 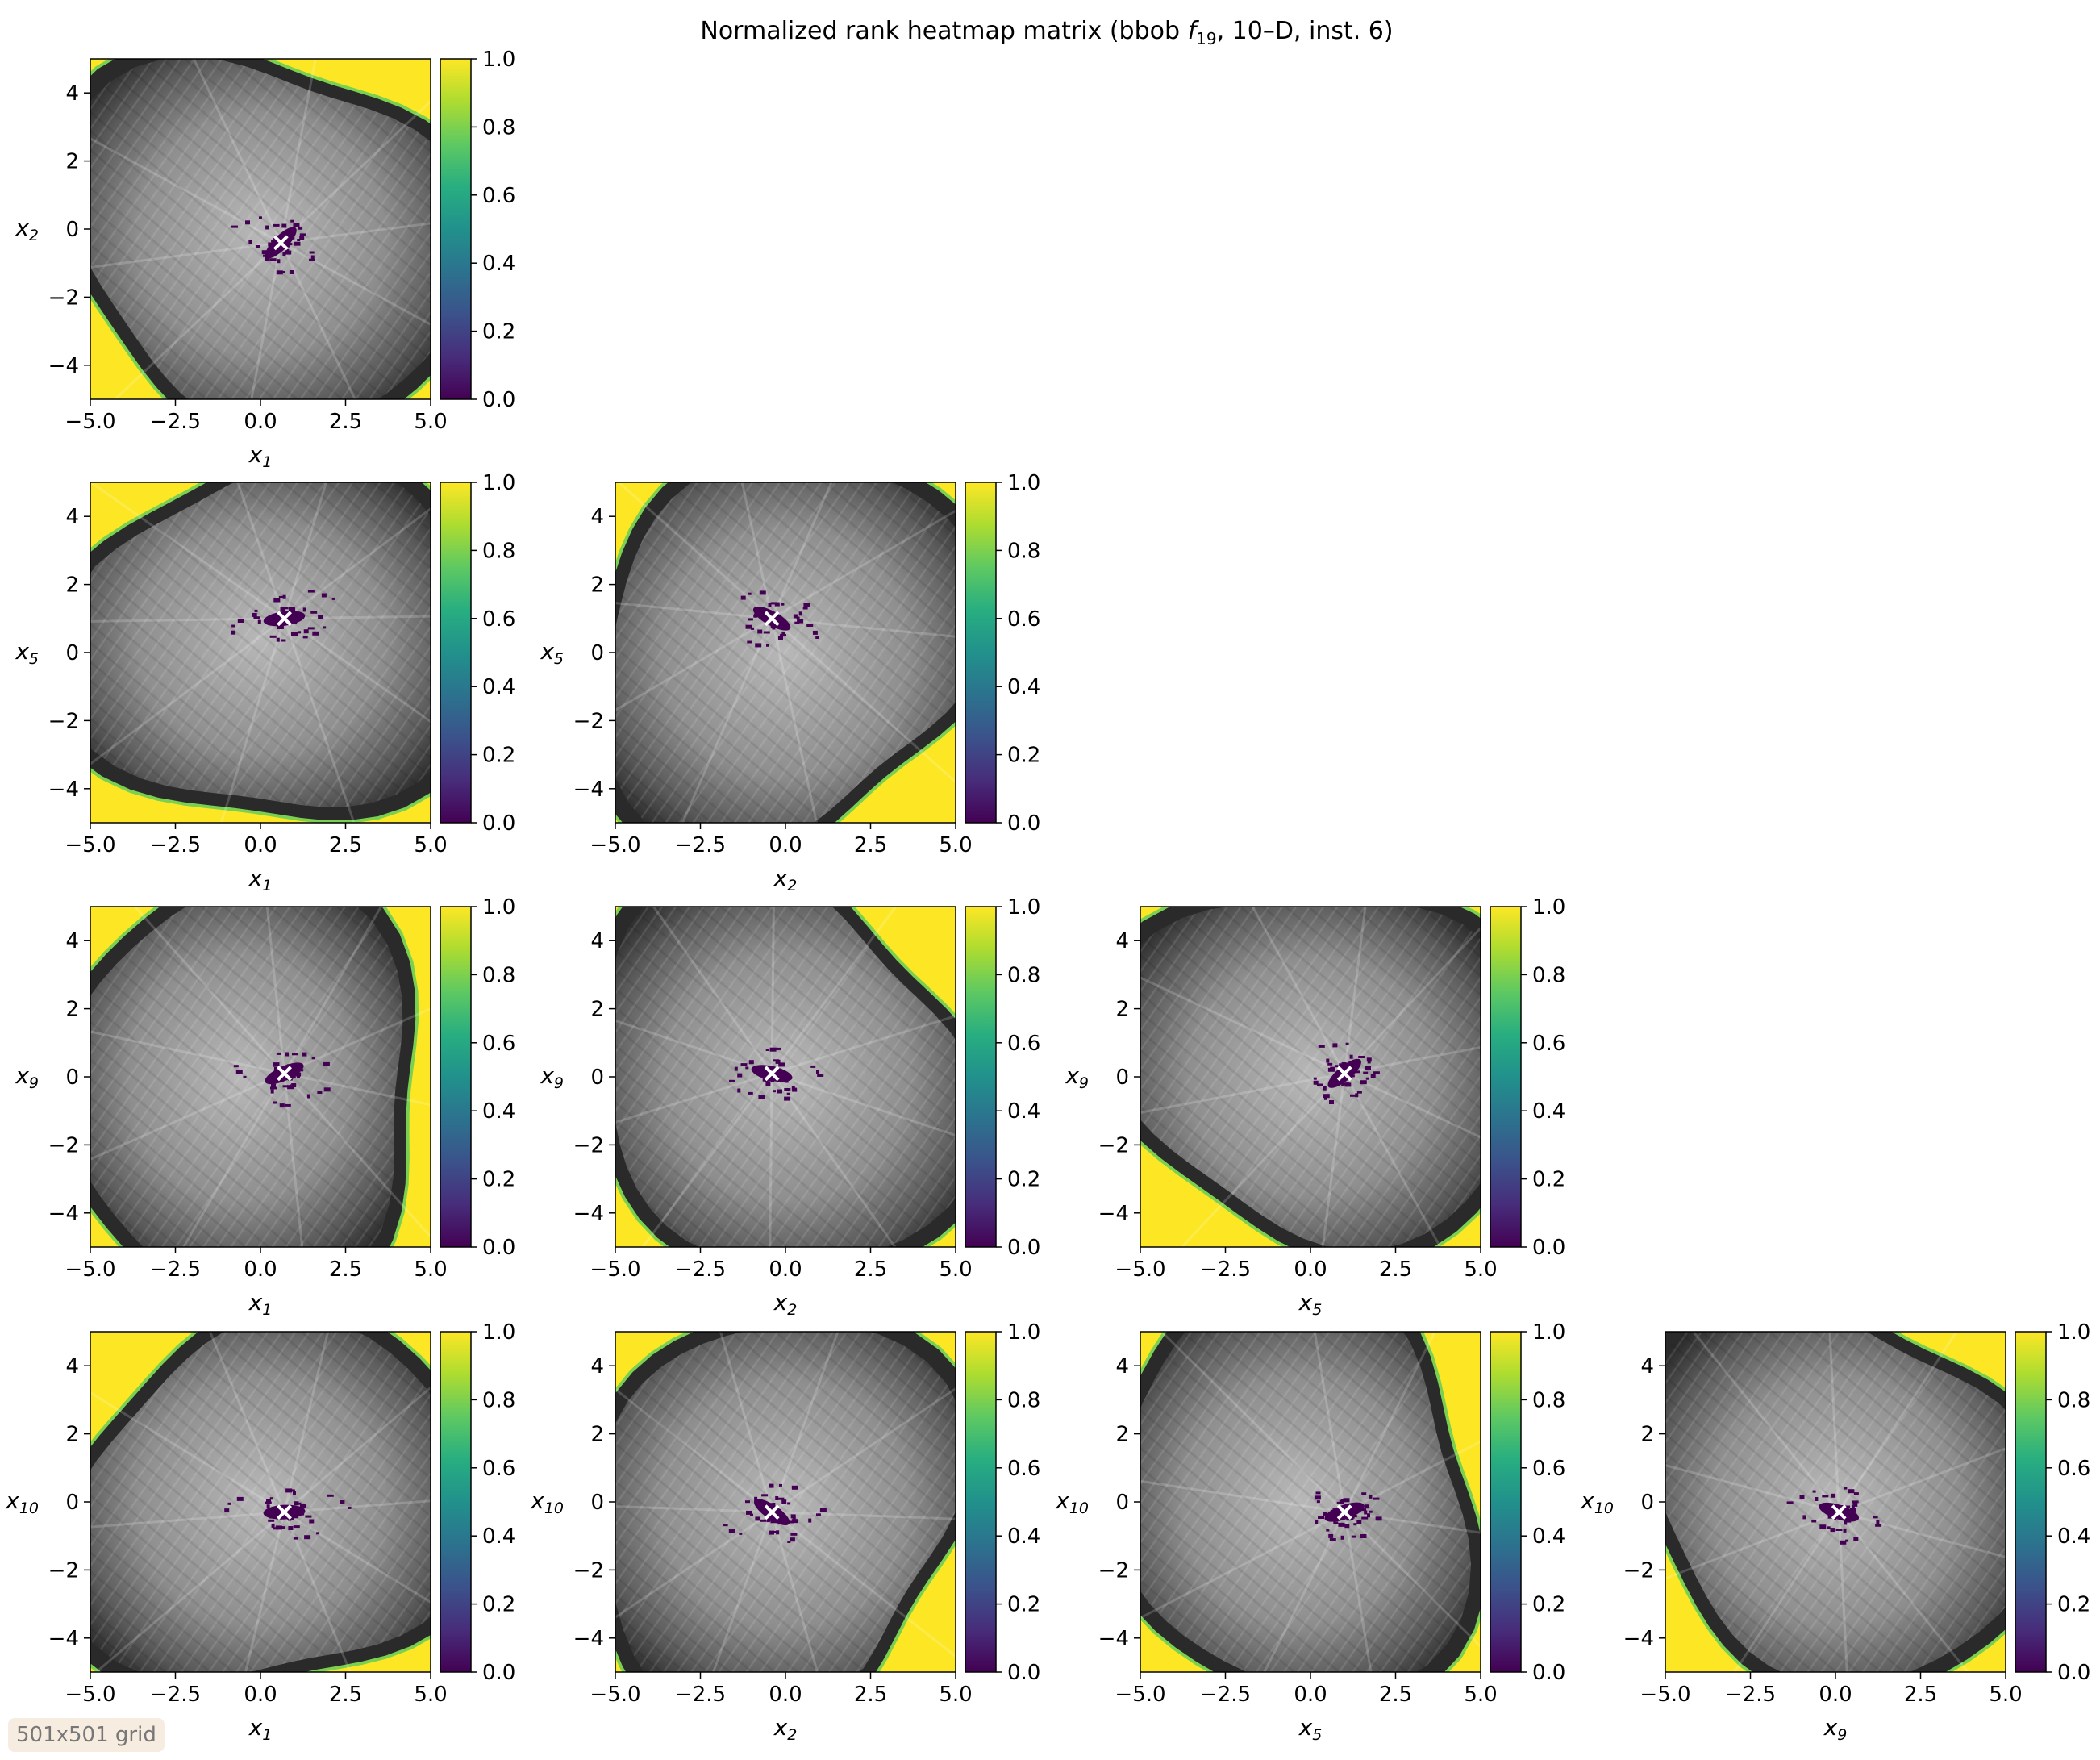 I want to click on x-tick-label: 5.0, so click(x=1480, y=1695).